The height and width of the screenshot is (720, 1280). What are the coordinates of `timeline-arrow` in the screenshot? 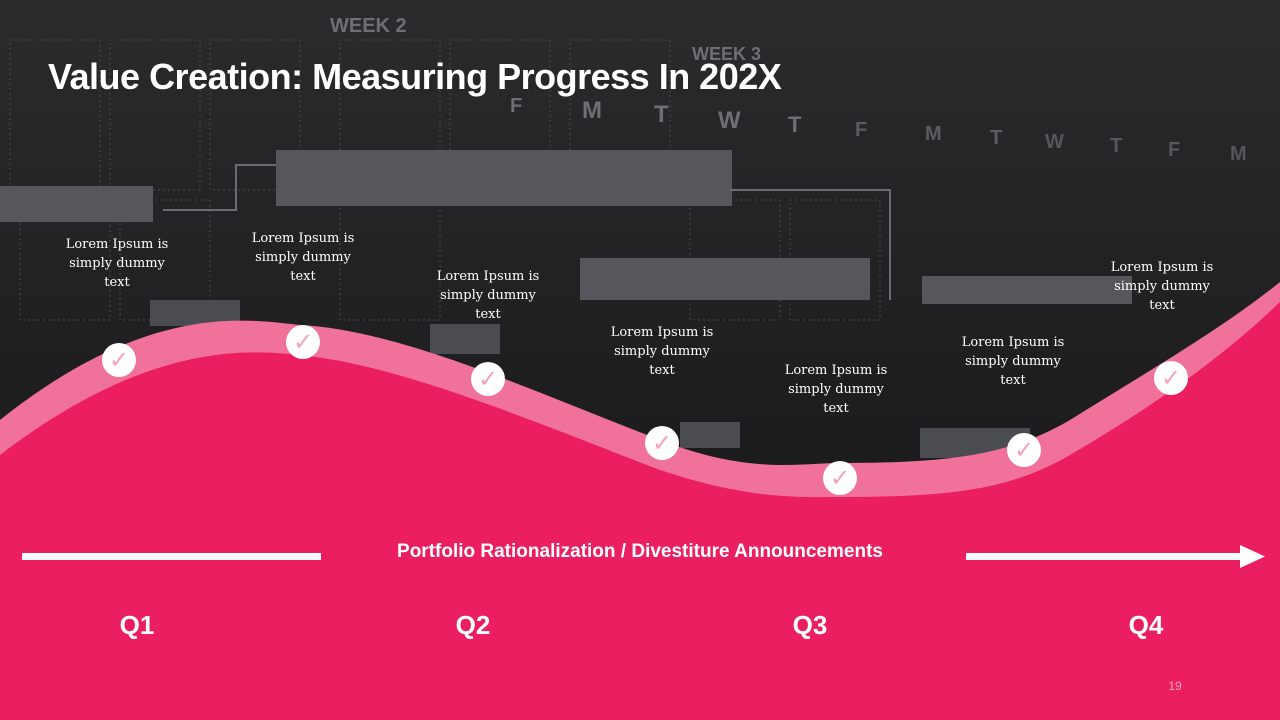 It's located at (643, 556).